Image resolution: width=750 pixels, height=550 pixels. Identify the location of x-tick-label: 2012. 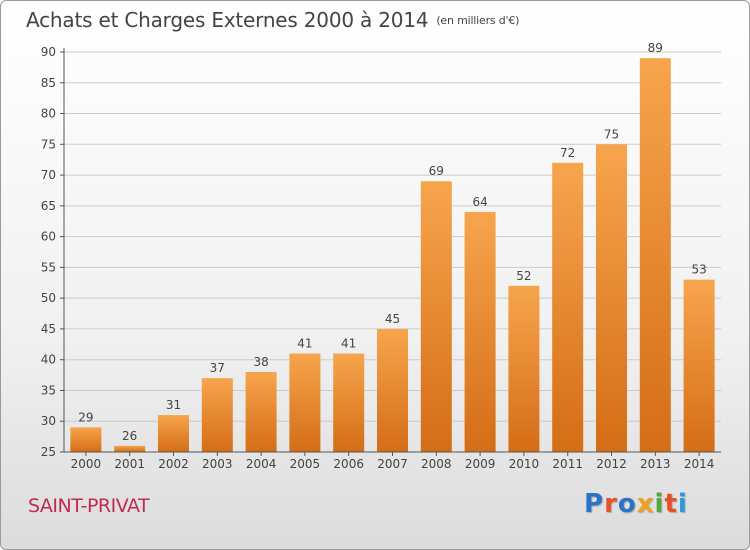
(611, 464).